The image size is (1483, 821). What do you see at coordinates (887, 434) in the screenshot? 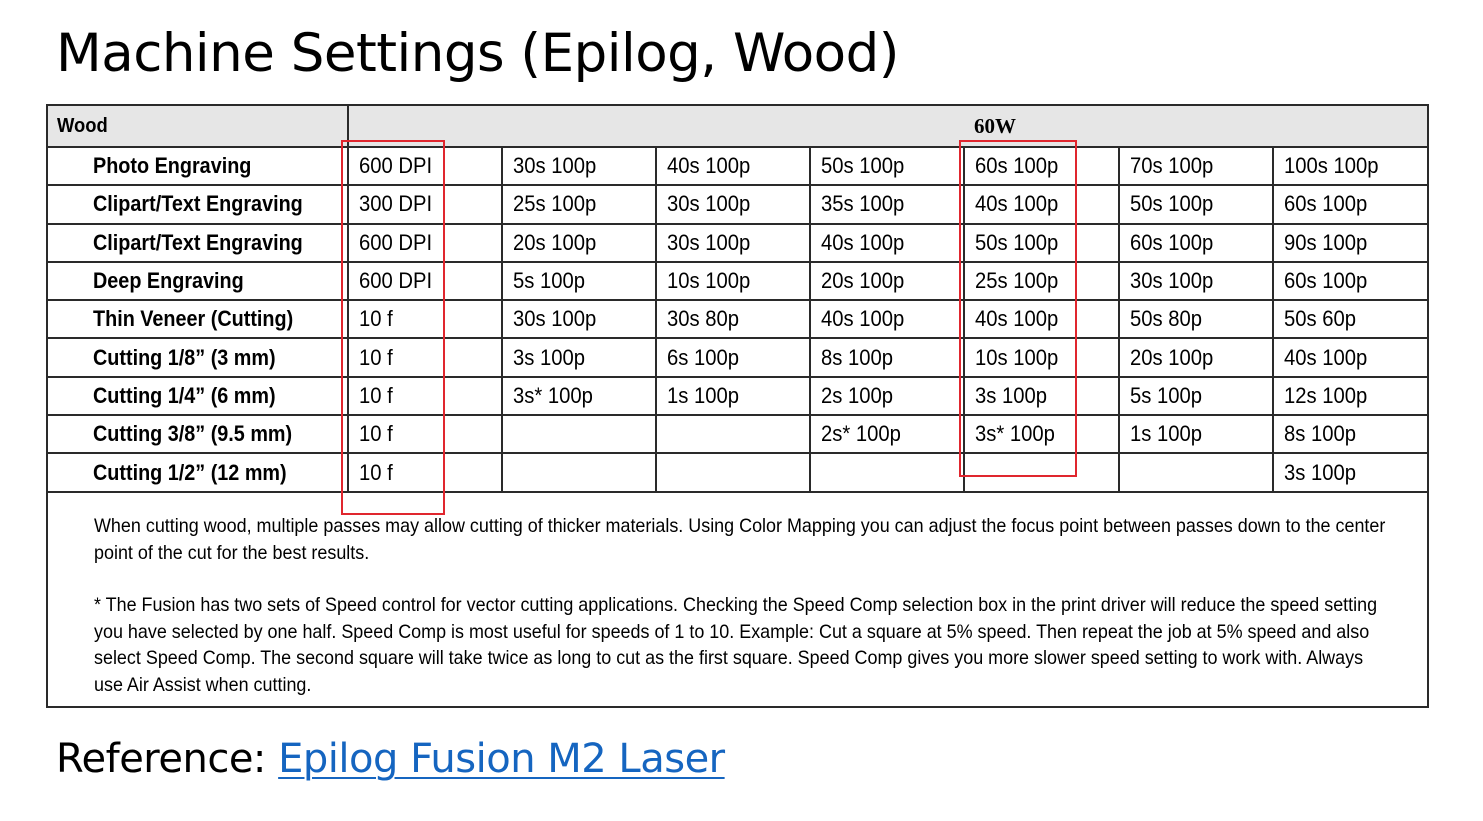
I see `table-cell: 2s* 100p` at bounding box center [887, 434].